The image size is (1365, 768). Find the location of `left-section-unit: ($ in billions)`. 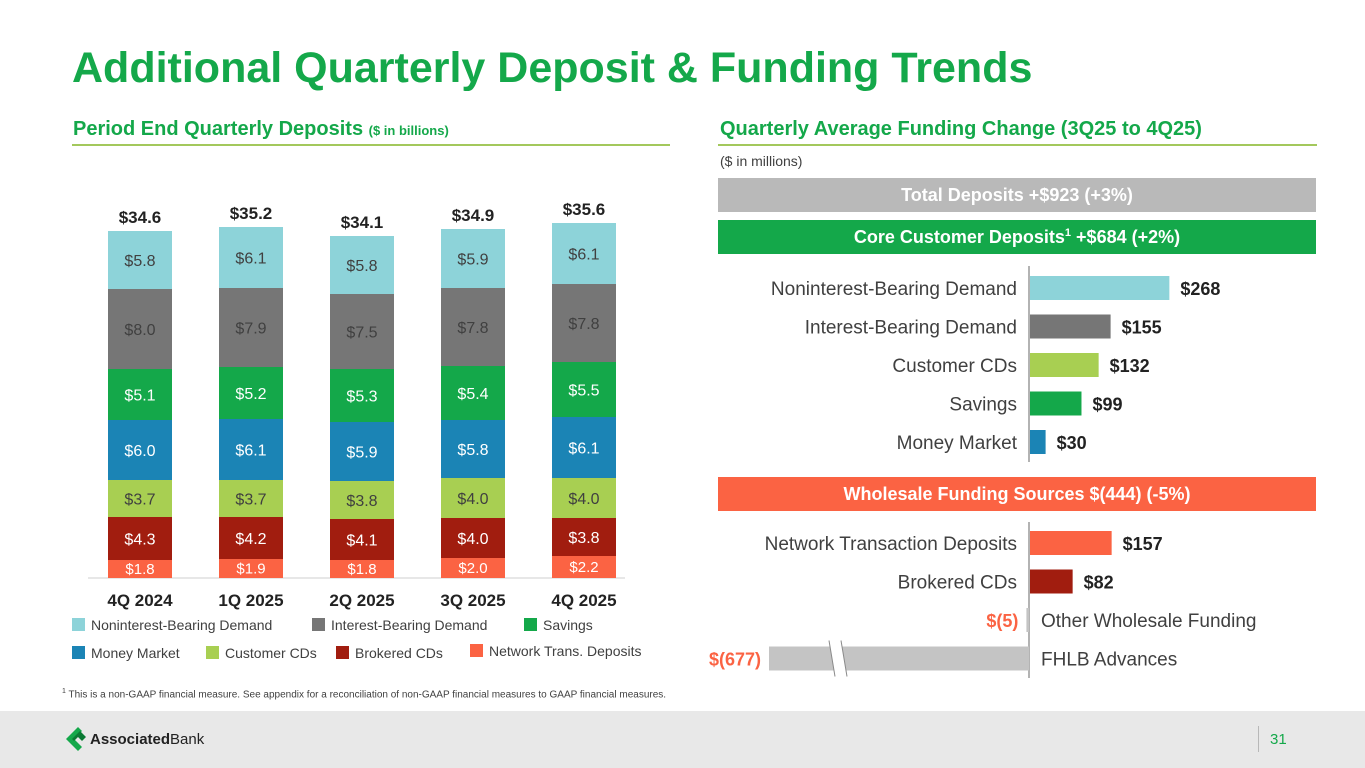

left-section-unit: ($ in billions) is located at coordinates (408, 130).